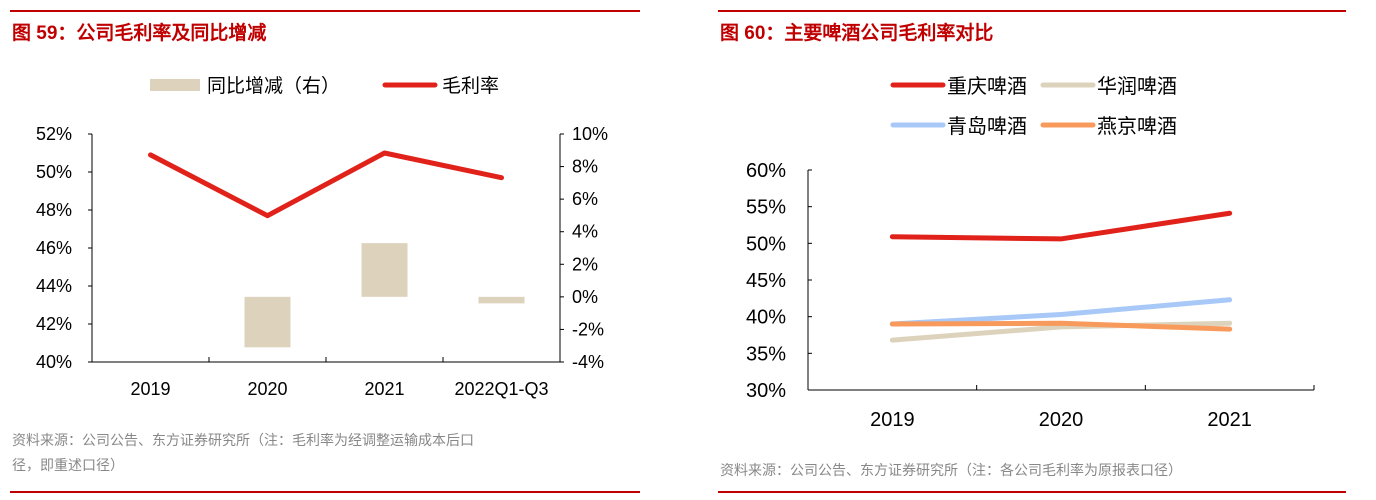  I want to click on y-left-tick-label: 42%, so click(54, 324).